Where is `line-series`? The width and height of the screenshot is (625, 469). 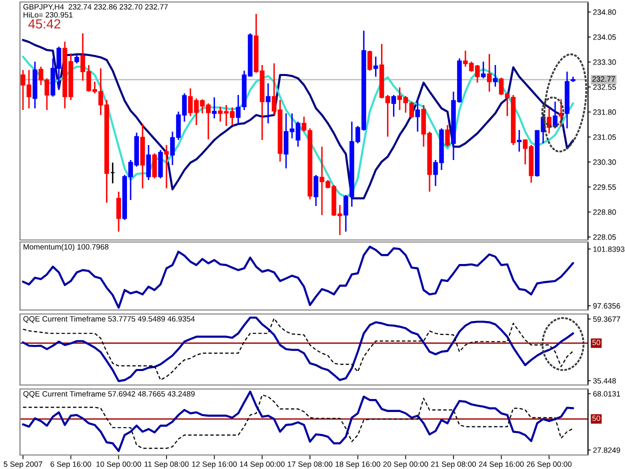
line-series is located at coordinates (298, 277).